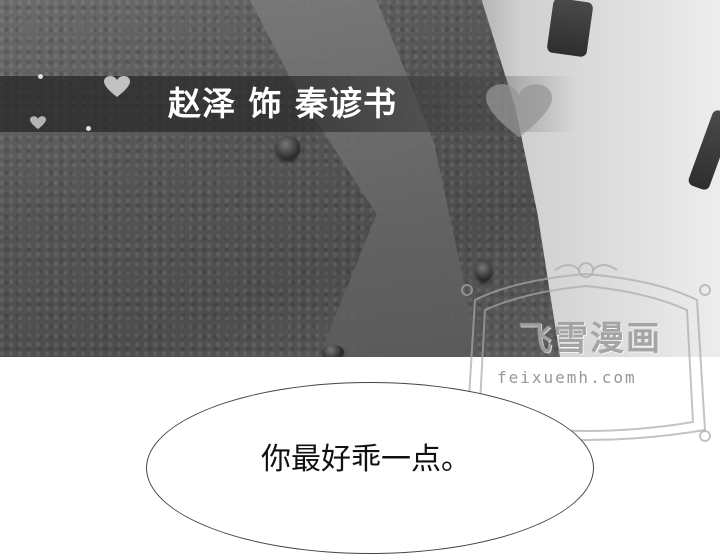 The image size is (720, 554). I want to click on watermark-url: feixuemh.com, so click(567, 377).